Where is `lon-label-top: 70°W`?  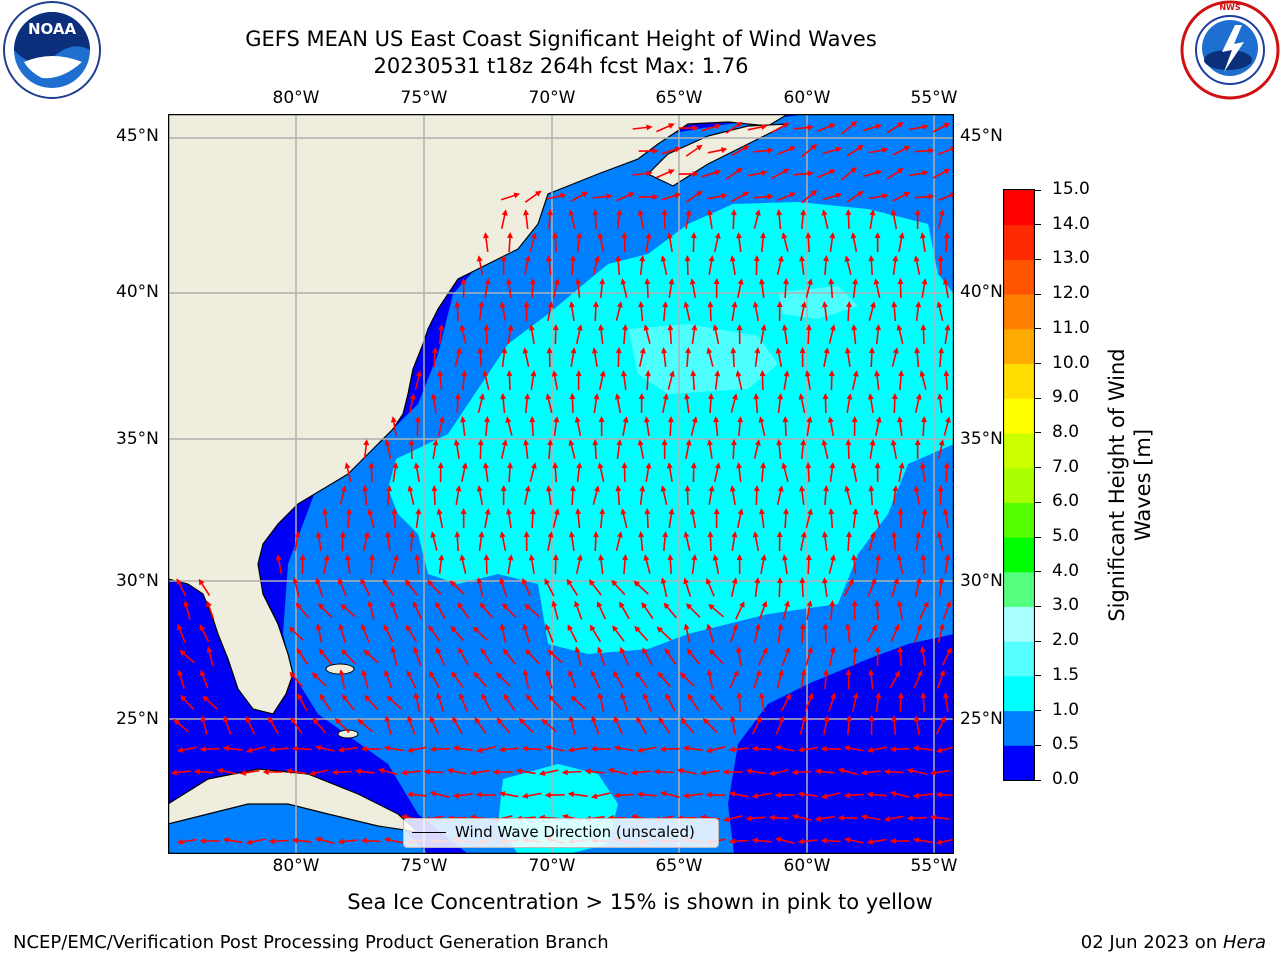 lon-label-top: 70°W is located at coordinates (552, 98).